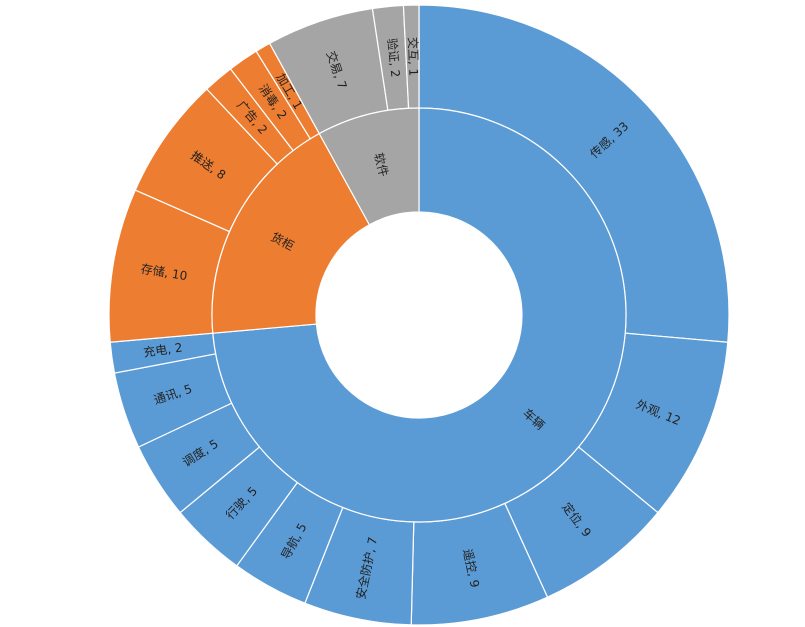 This screenshot has width=805, height=627. I want to click on segment-label: 软件, so click(381, 164).